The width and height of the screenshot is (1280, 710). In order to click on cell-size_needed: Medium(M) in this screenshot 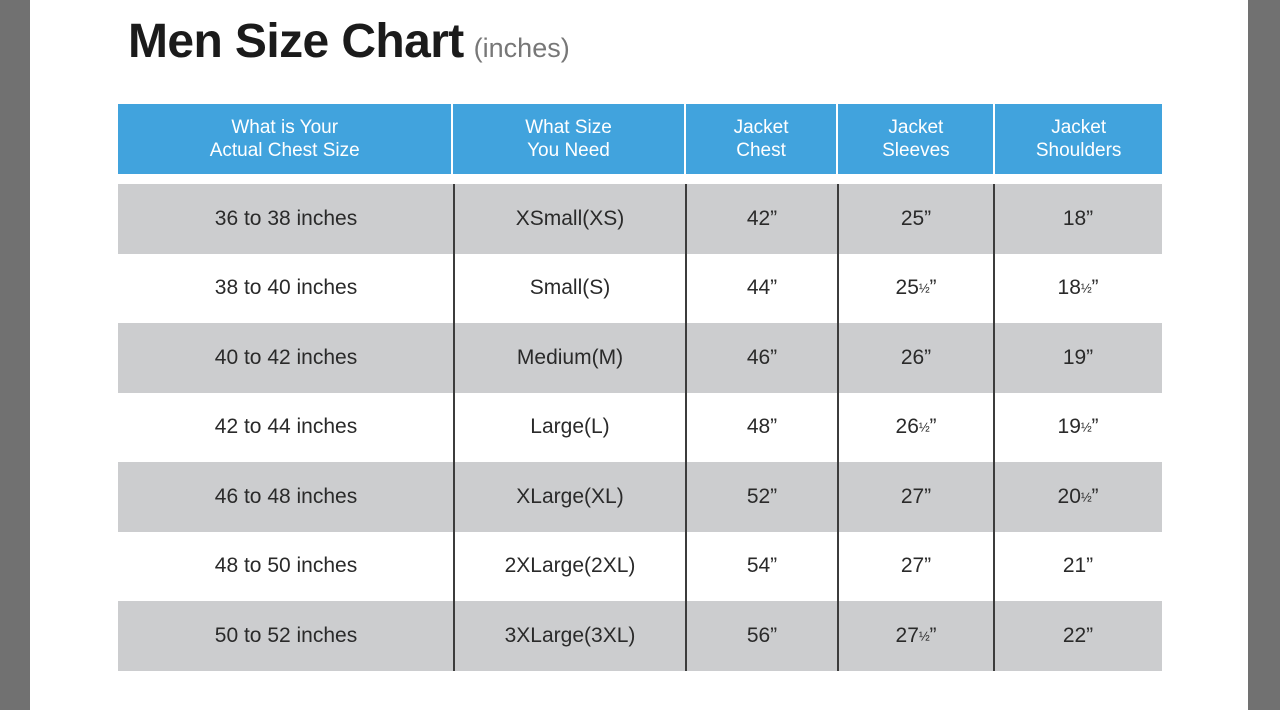, I will do `click(570, 358)`.